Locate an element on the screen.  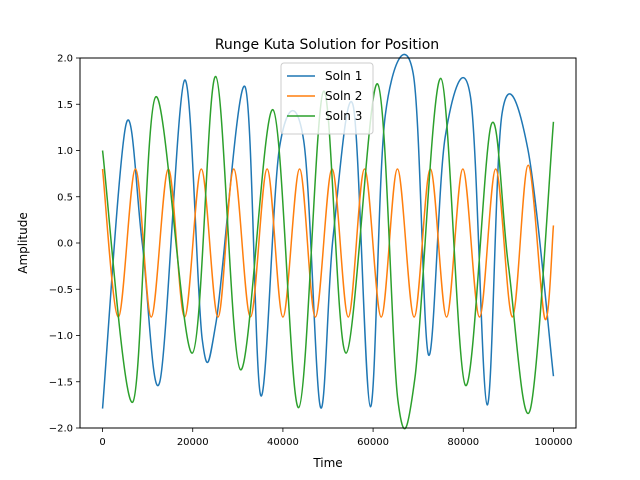
y-tick-label: −1.5 is located at coordinates (61, 382).